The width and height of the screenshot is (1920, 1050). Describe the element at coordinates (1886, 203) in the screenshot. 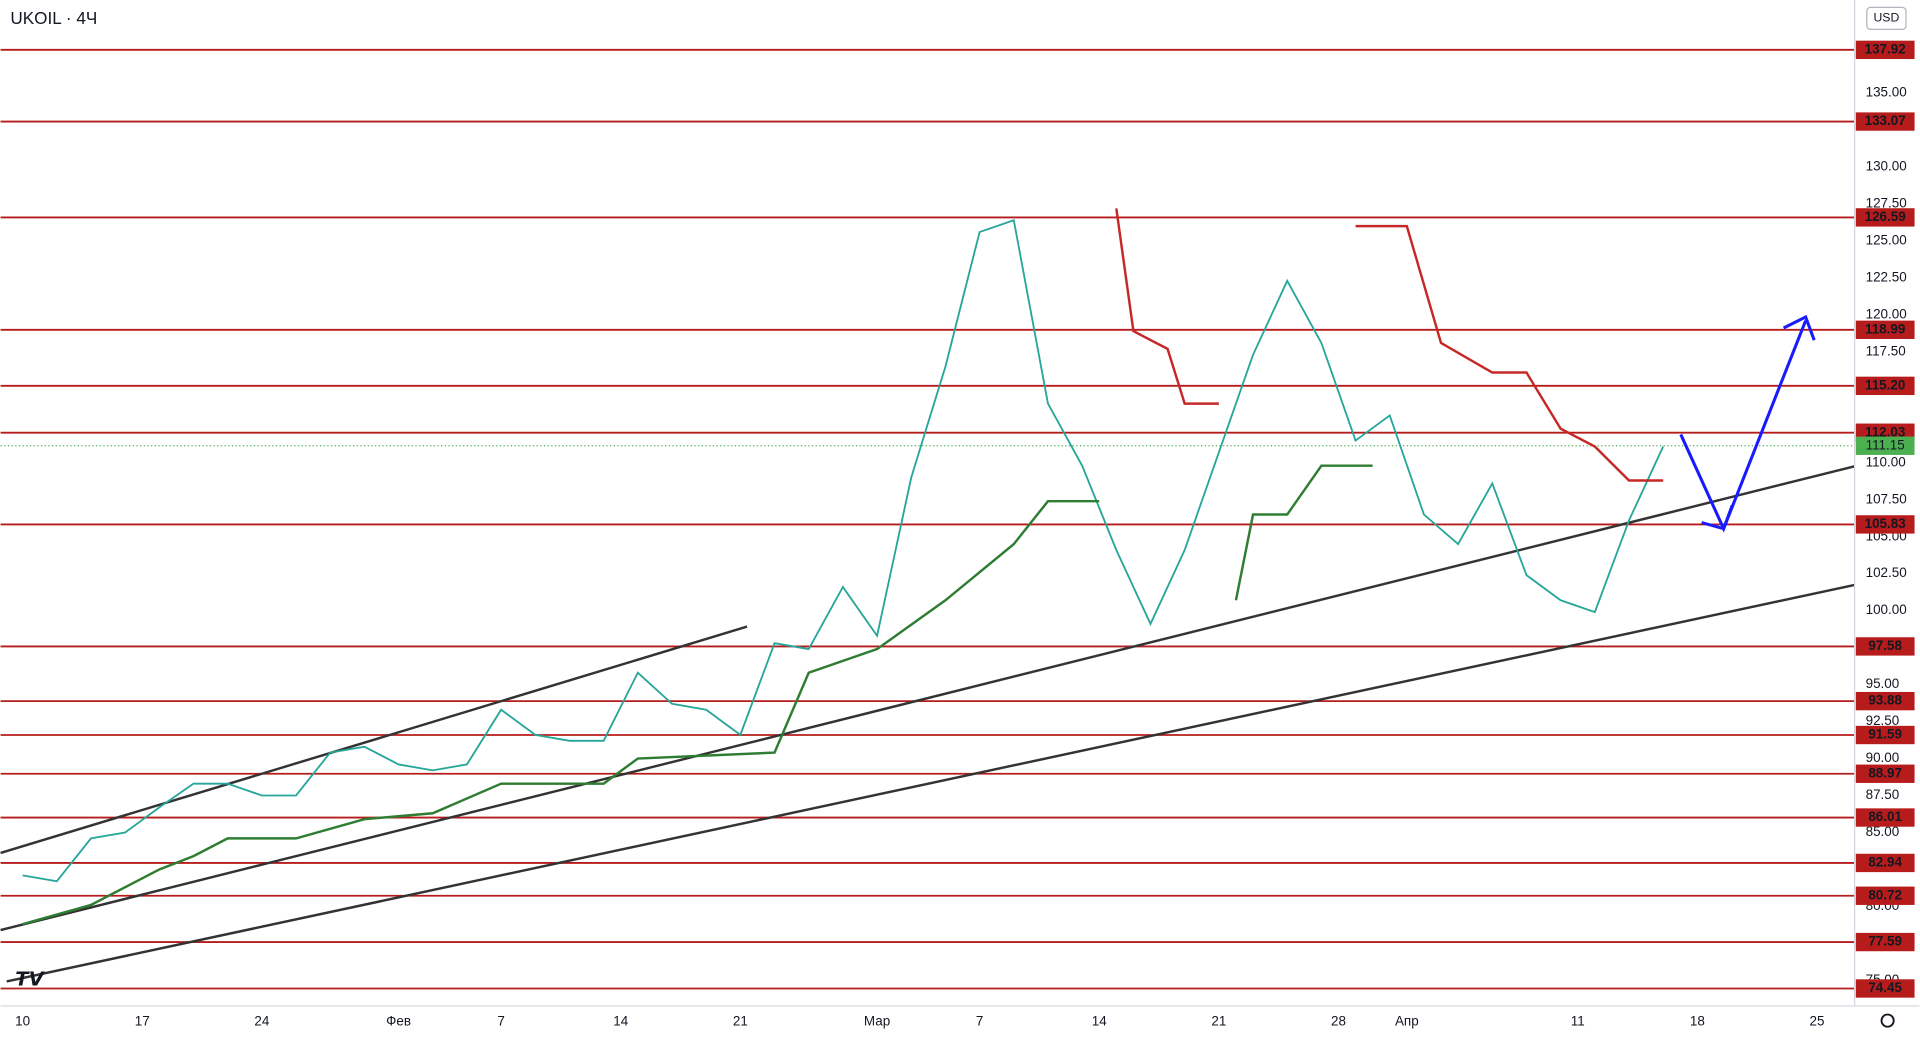

I see `y-tick-label: 127.50` at that location.